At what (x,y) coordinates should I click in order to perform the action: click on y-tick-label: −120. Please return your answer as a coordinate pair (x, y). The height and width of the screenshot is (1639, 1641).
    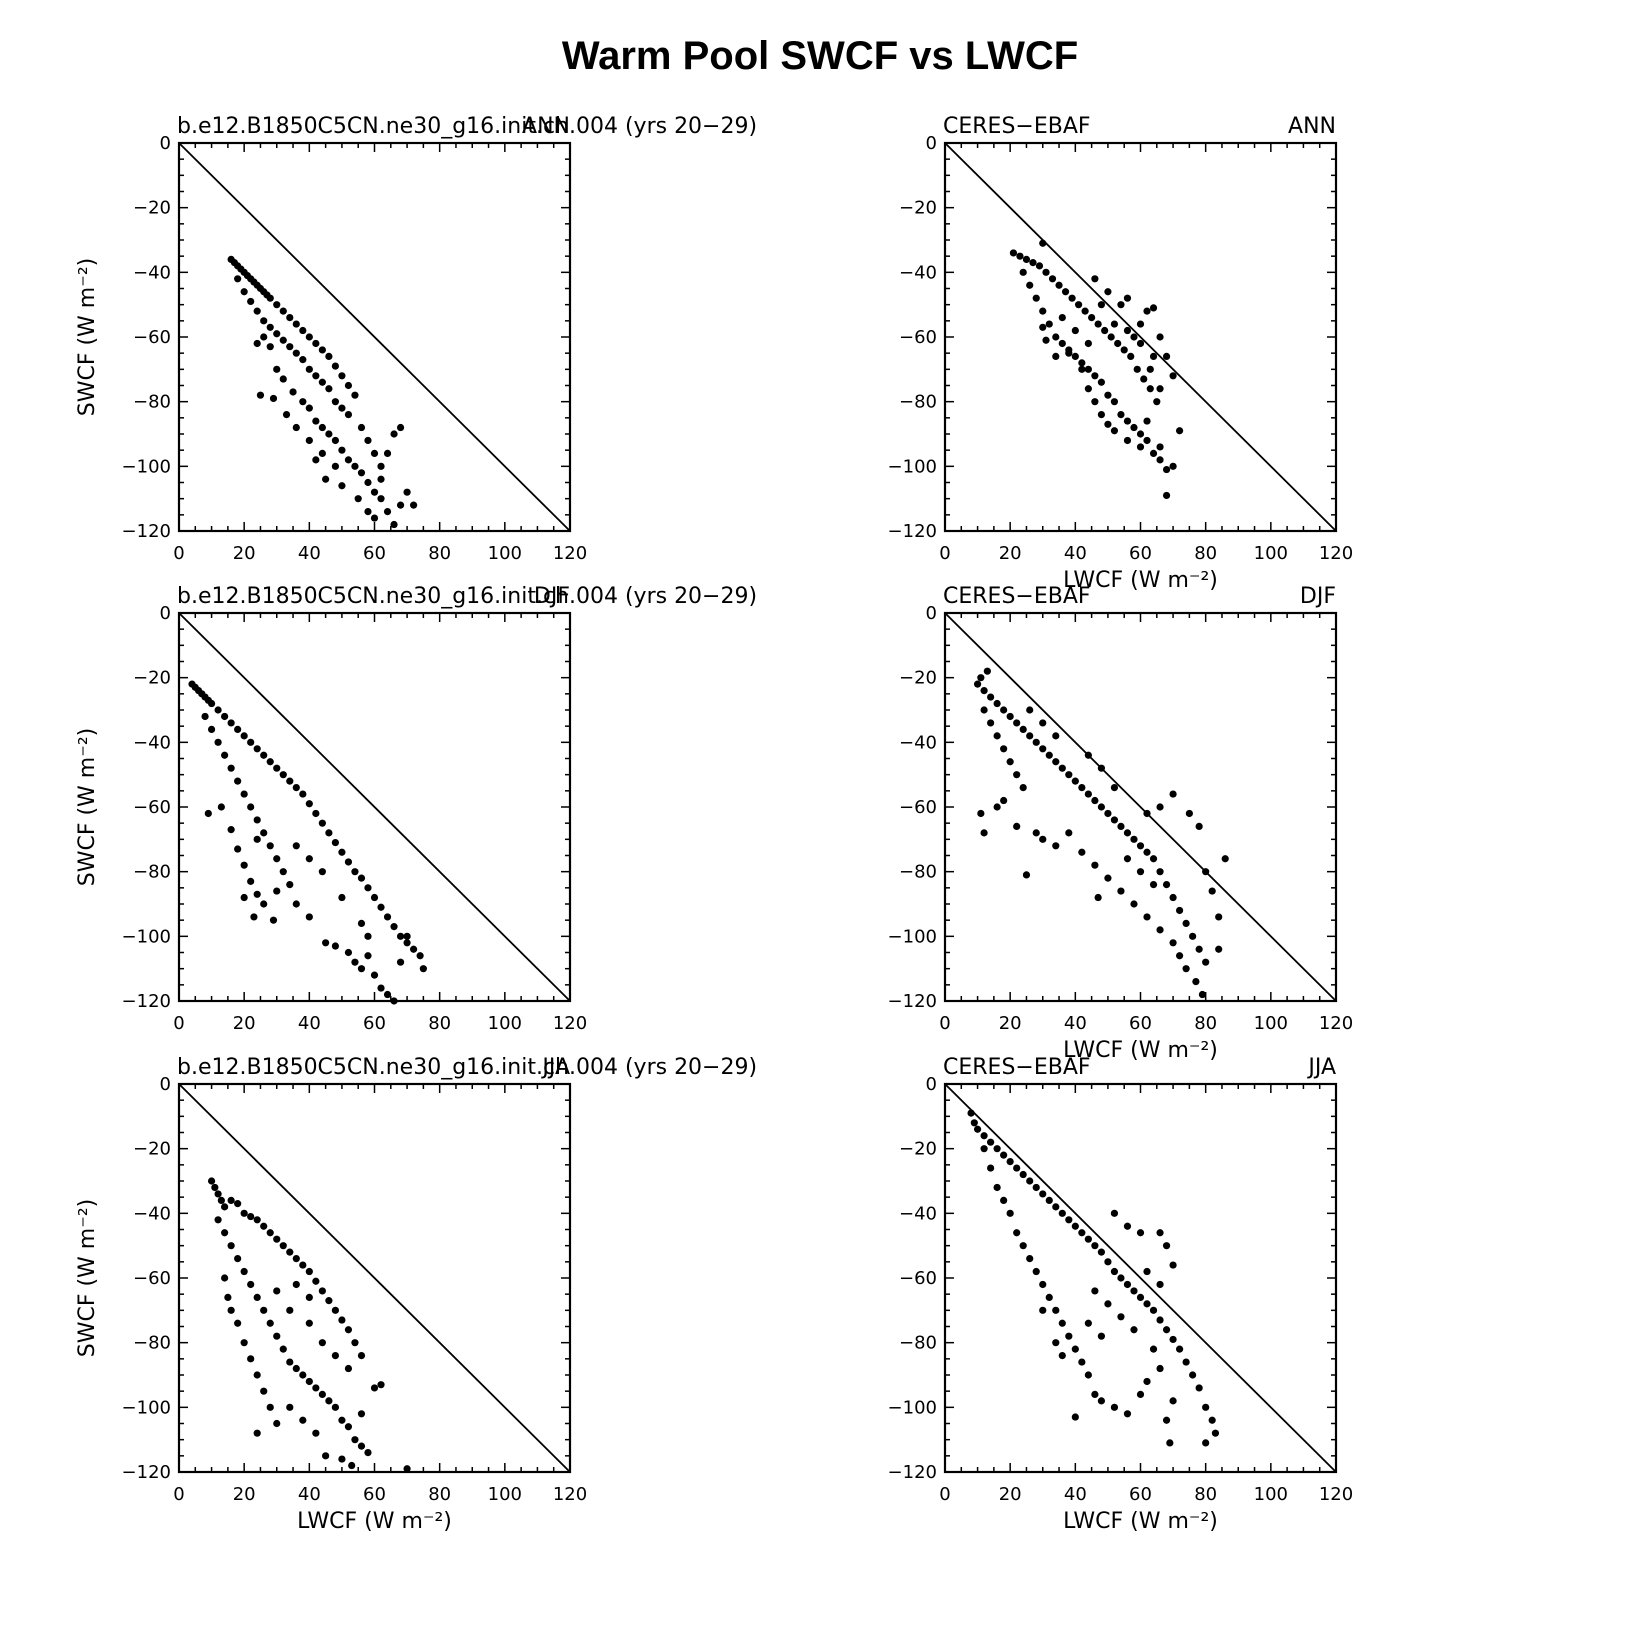
    Looking at the image, I should click on (912, 531).